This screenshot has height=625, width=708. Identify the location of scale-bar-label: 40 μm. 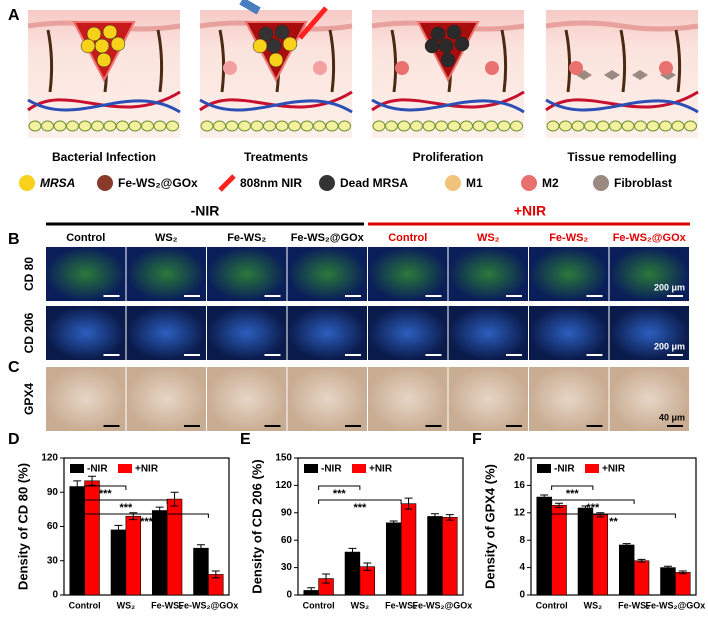
(672, 417).